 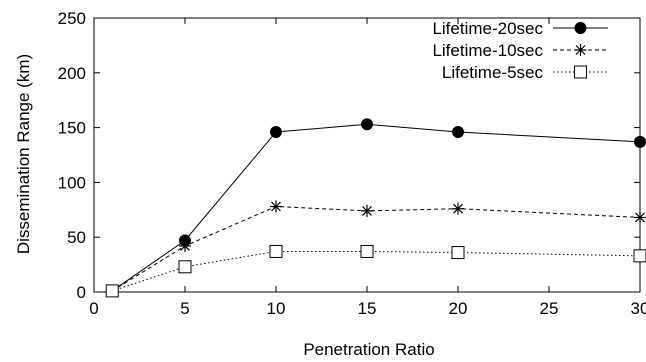 I want to click on y-tick-label: 50, so click(x=76, y=237).